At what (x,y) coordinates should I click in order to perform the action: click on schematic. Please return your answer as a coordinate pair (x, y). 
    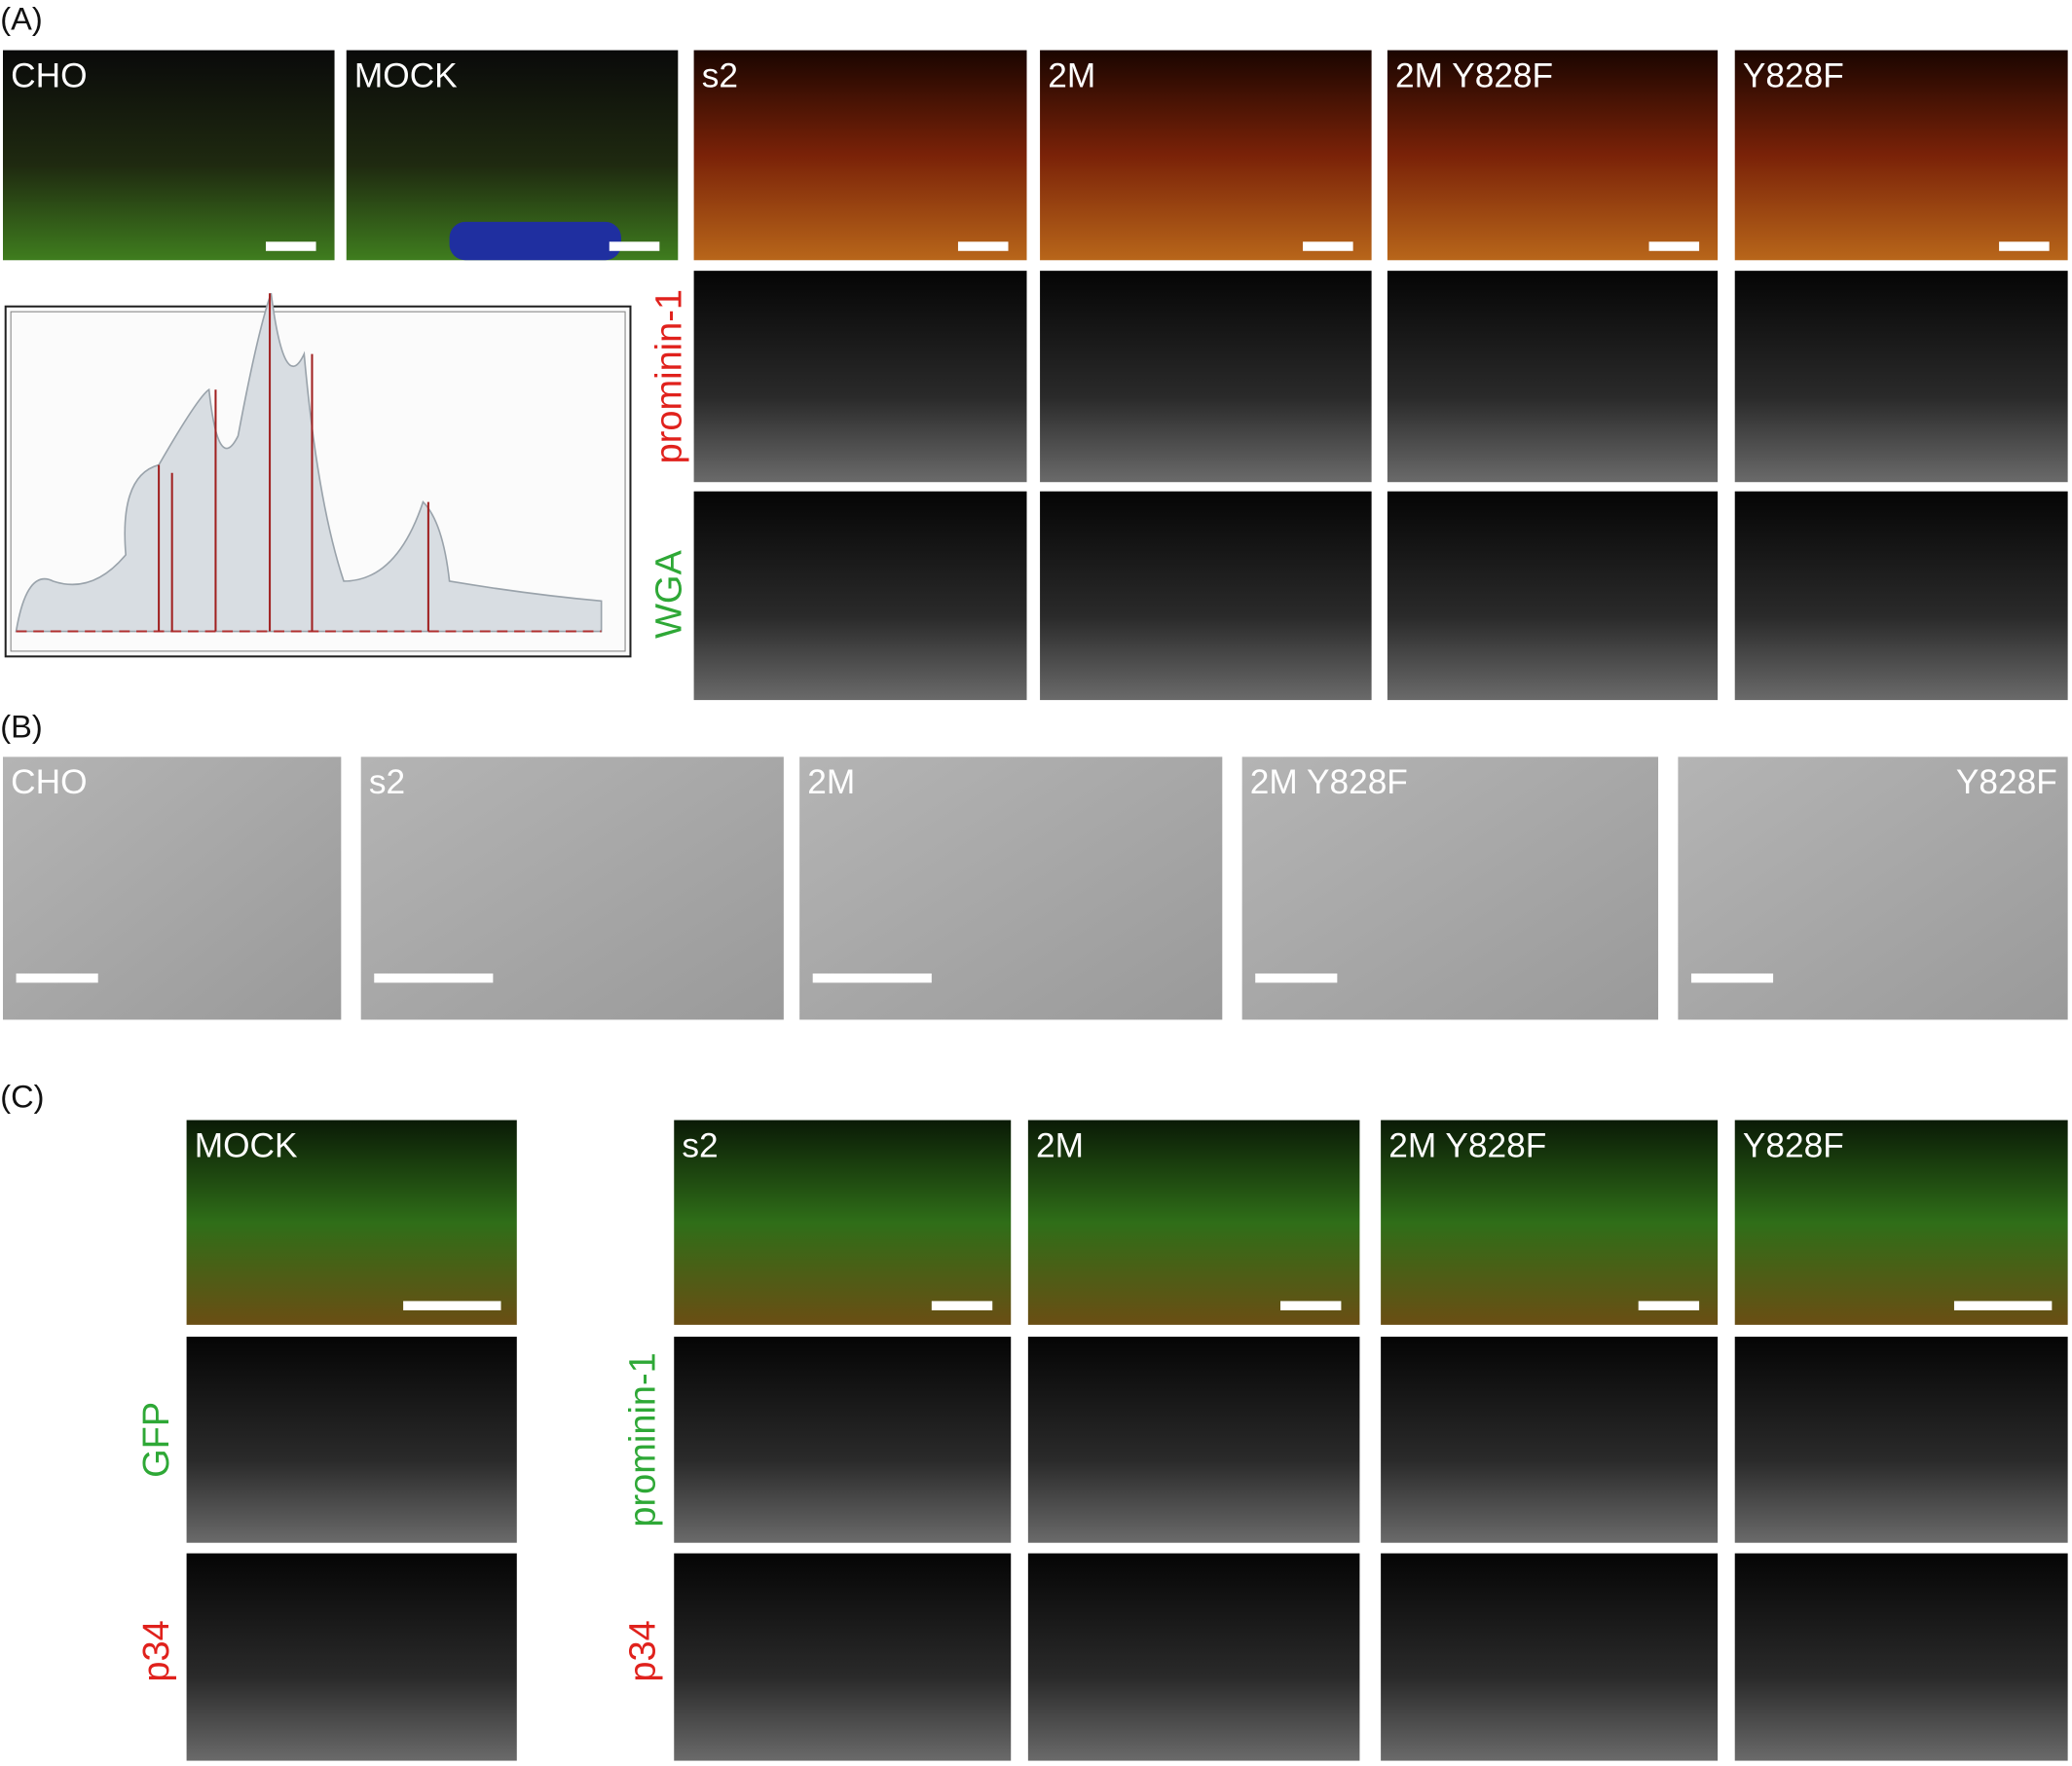
    Looking at the image, I should click on (318, 475).